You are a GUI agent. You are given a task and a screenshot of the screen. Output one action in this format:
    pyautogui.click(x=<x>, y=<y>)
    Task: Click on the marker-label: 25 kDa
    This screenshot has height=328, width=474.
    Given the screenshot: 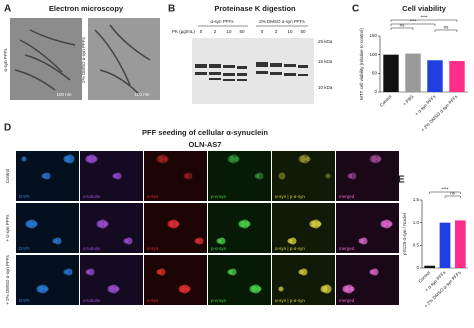 What is the action you would take?
    pyautogui.click(x=325, y=41)
    